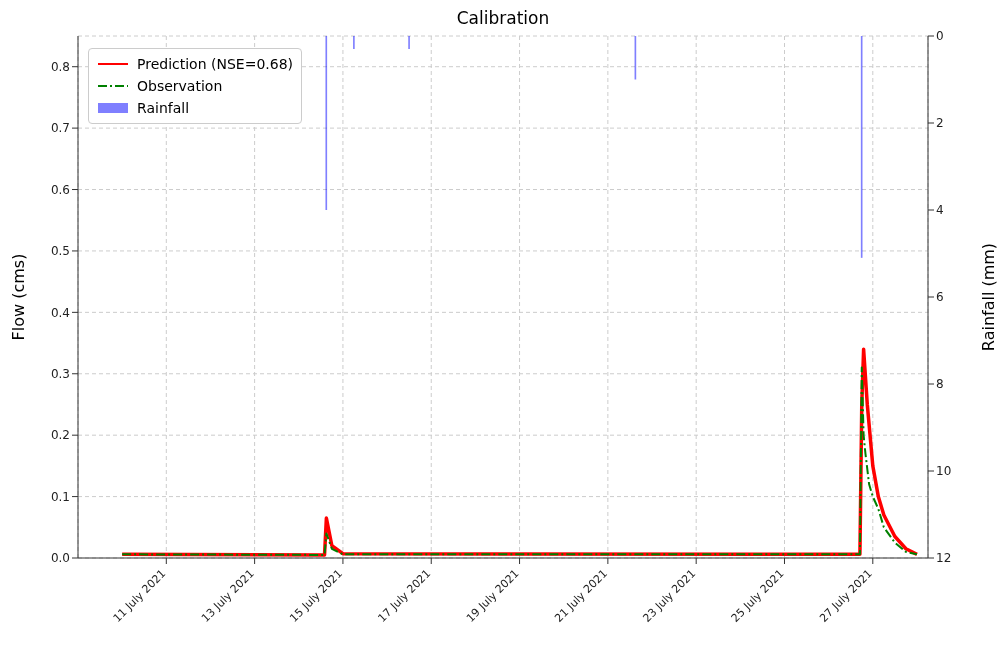 This screenshot has height=660, width=1006. I want to click on chart-title: Calibration, so click(503, 19).